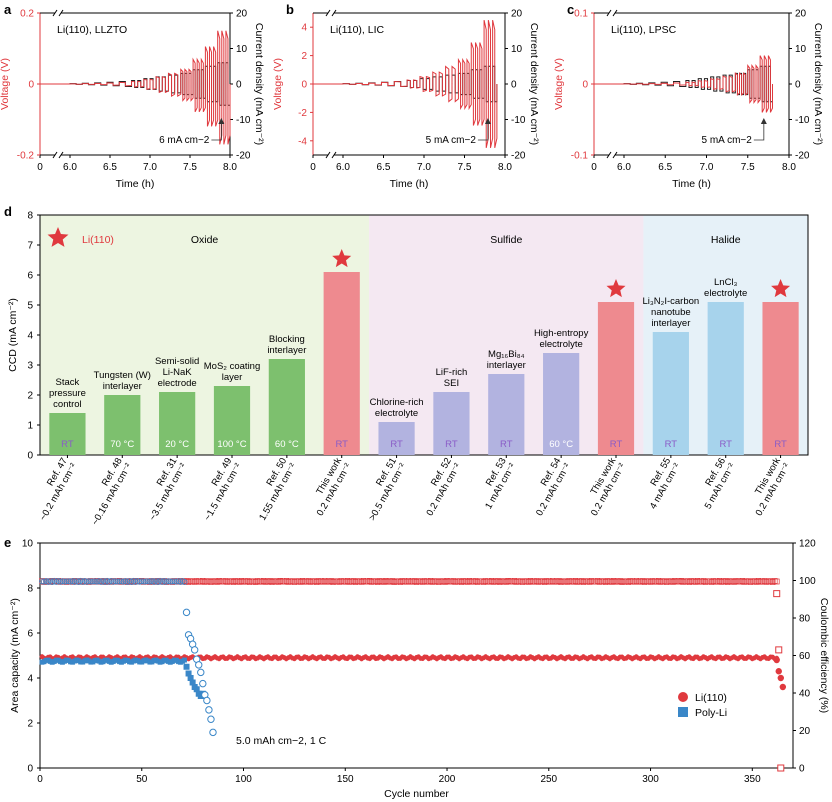  Describe the element at coordinates (561, 333) in the screenshot. I see `bar-description: High-entropy` at that location.